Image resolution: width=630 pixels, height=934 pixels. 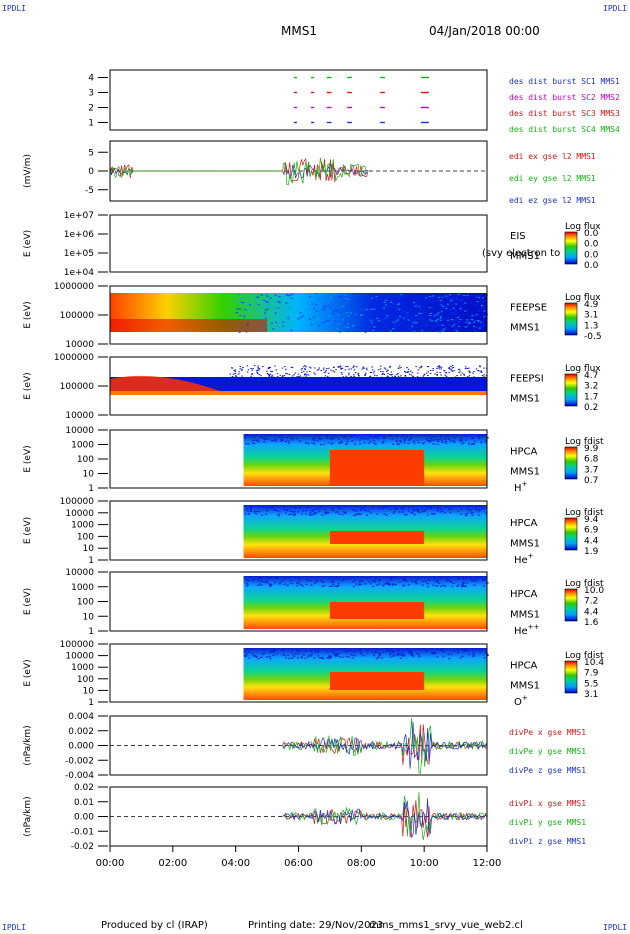 I want to click on colorbar-tick-feepse-2: 1.3, so click(x=591, y=326).